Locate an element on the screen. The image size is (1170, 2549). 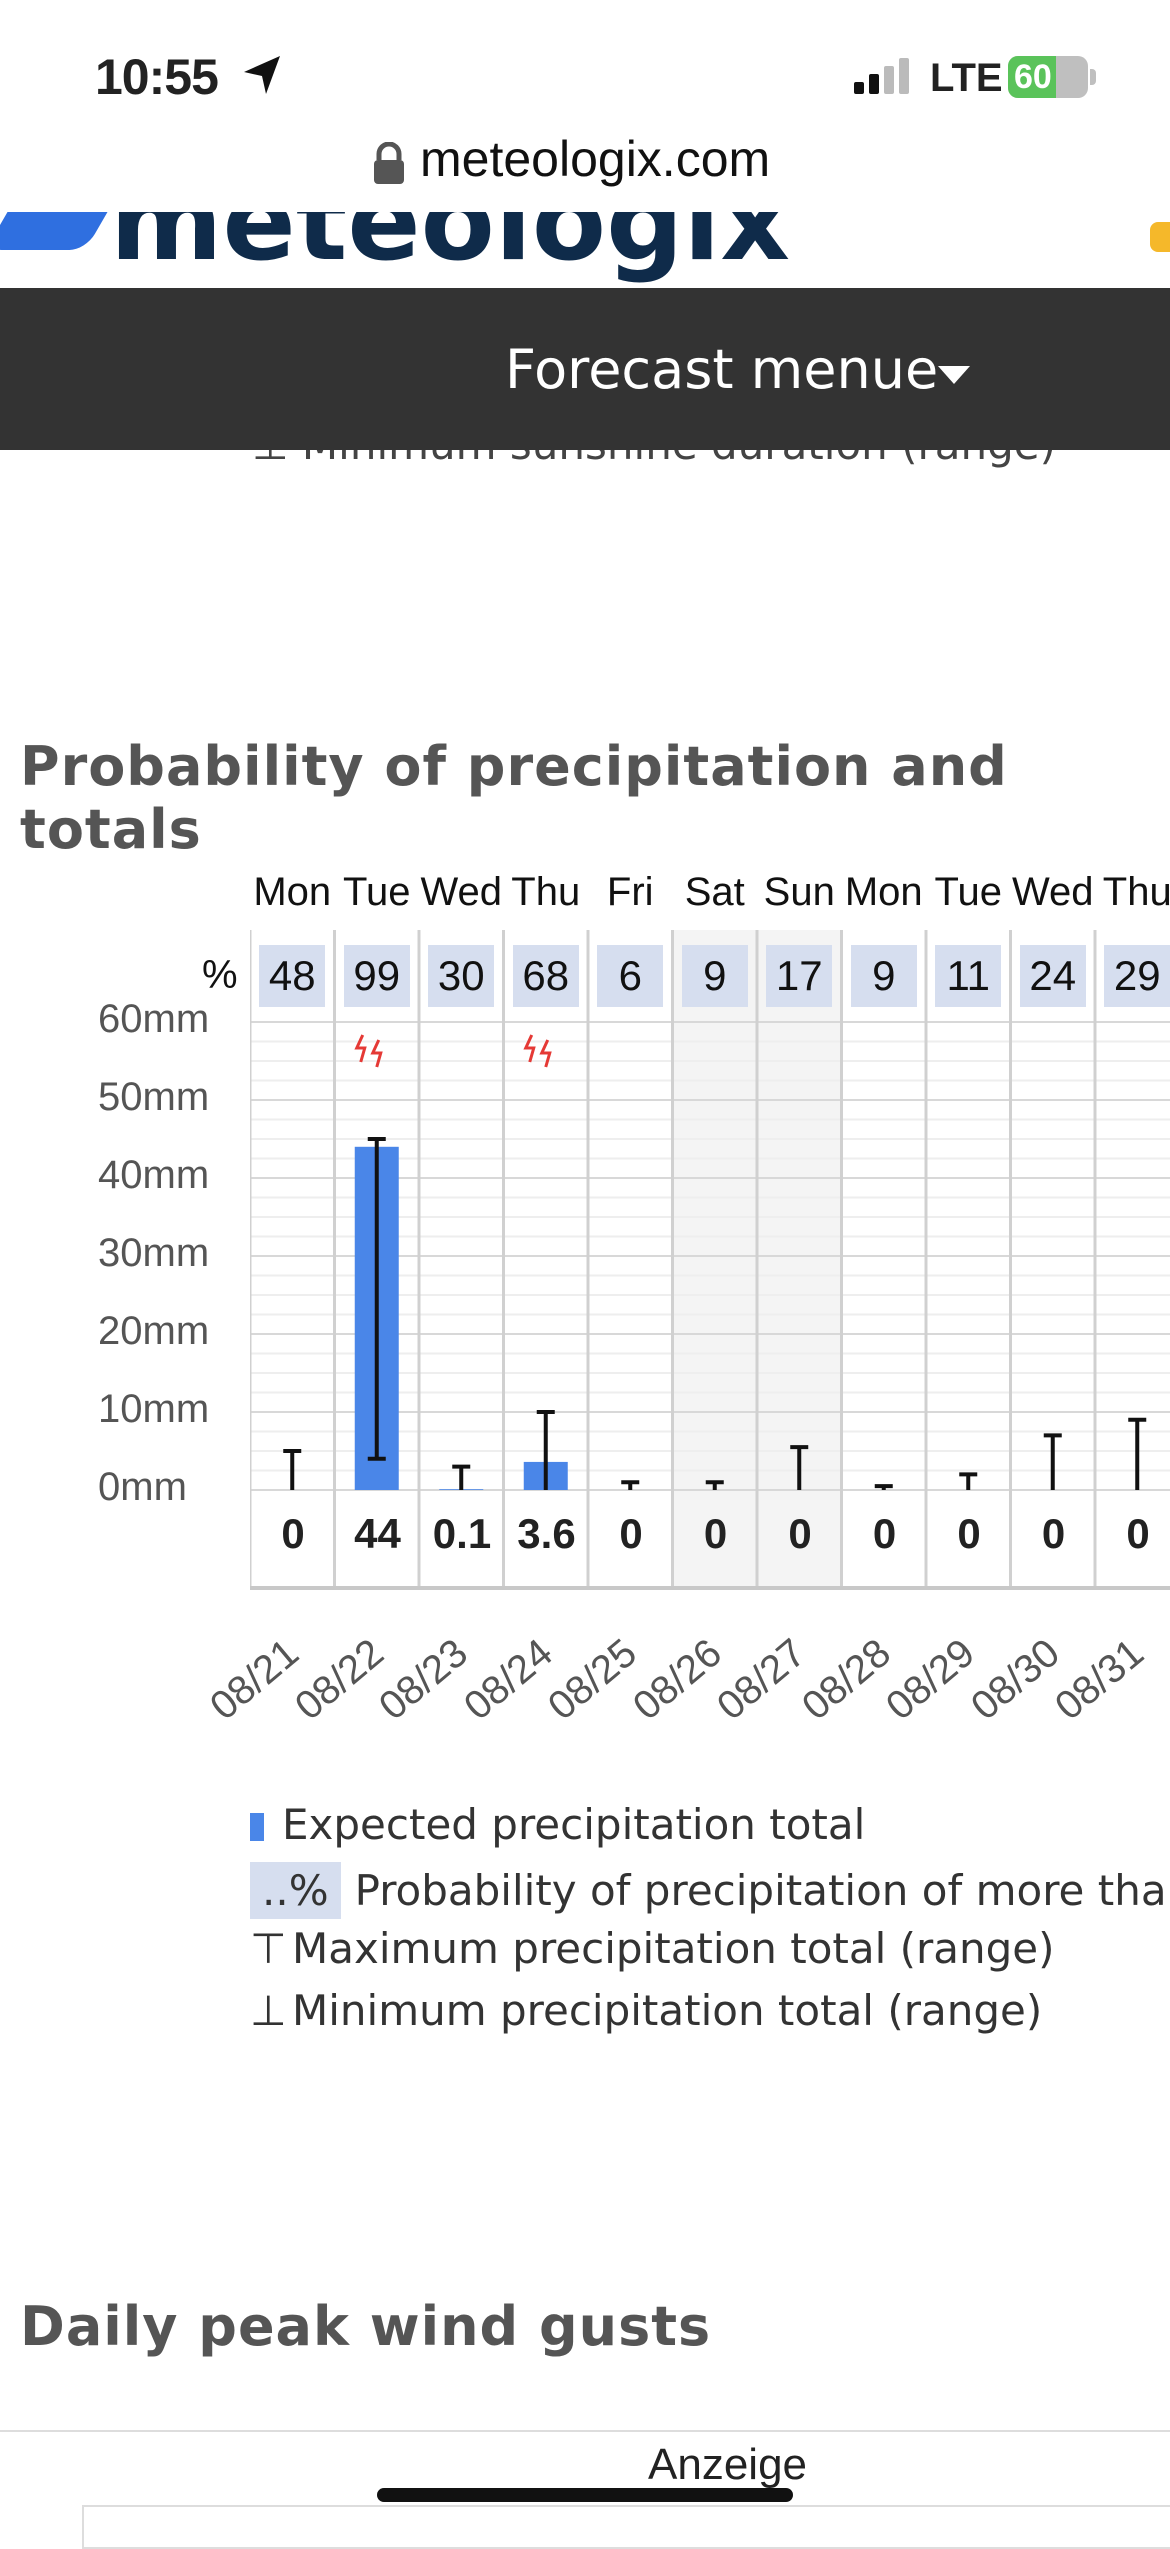
probability-cell: 11 is located at coordinates (968, 976).